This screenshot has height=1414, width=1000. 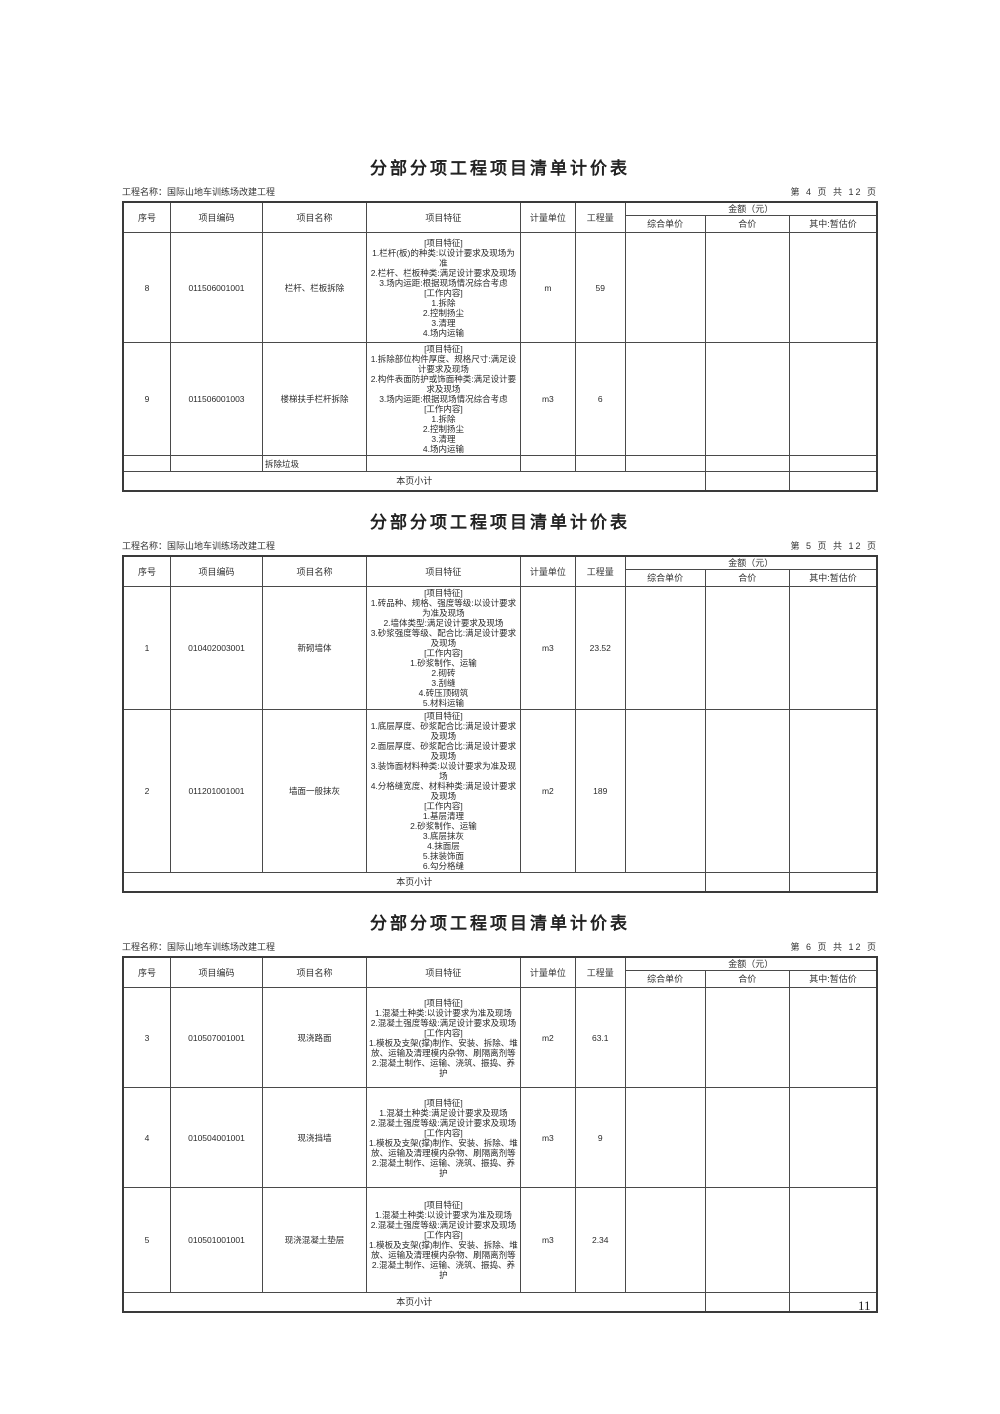 What do you see at coordinates (216, 399) in the screenshot?
I see `cell-code: 011506001003` at bounding box center [216, 399].